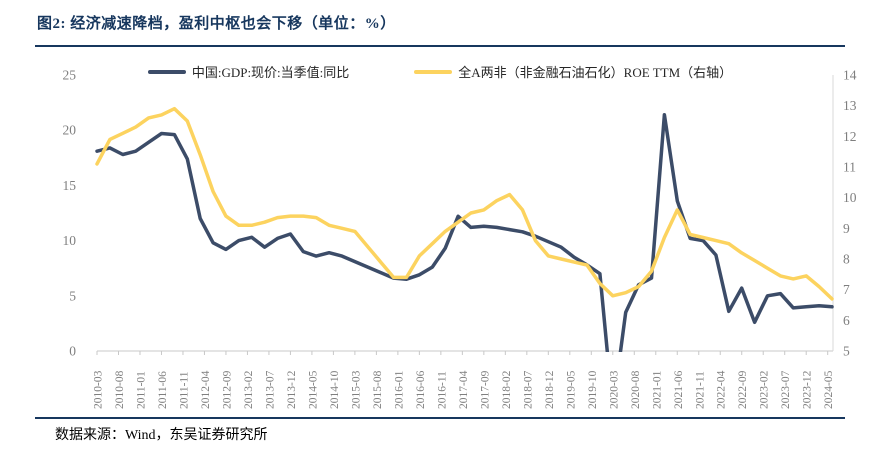  What do you see at coordinates (765, 389) in the screenshot?
I see `x-axis-label: 2023-02` at bounding box center [765, 389].